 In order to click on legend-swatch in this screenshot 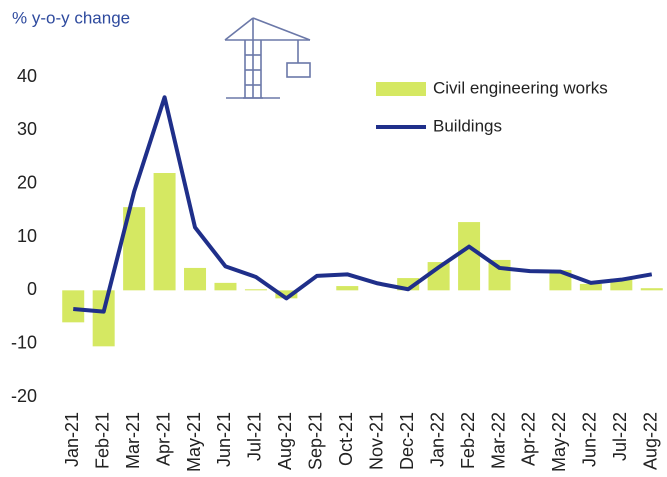, I will do `click(401, 89)`.